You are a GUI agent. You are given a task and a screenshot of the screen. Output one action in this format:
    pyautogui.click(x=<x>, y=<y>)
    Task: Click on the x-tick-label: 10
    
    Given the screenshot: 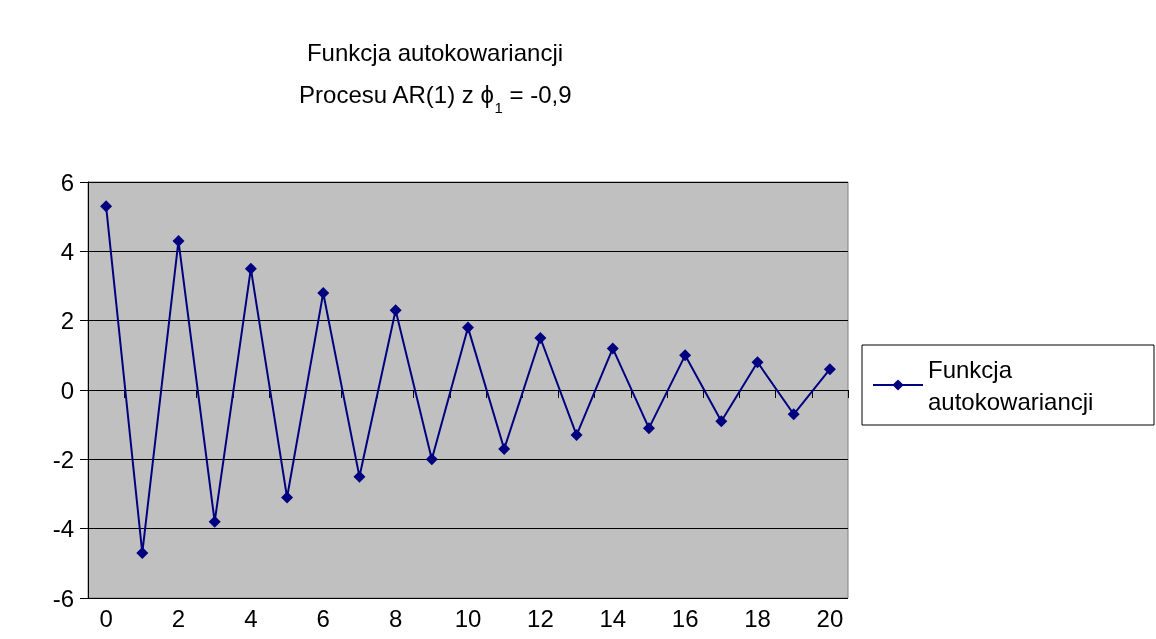 What is the action you would take?
    pyautogui.click(x=468, y=618)
    